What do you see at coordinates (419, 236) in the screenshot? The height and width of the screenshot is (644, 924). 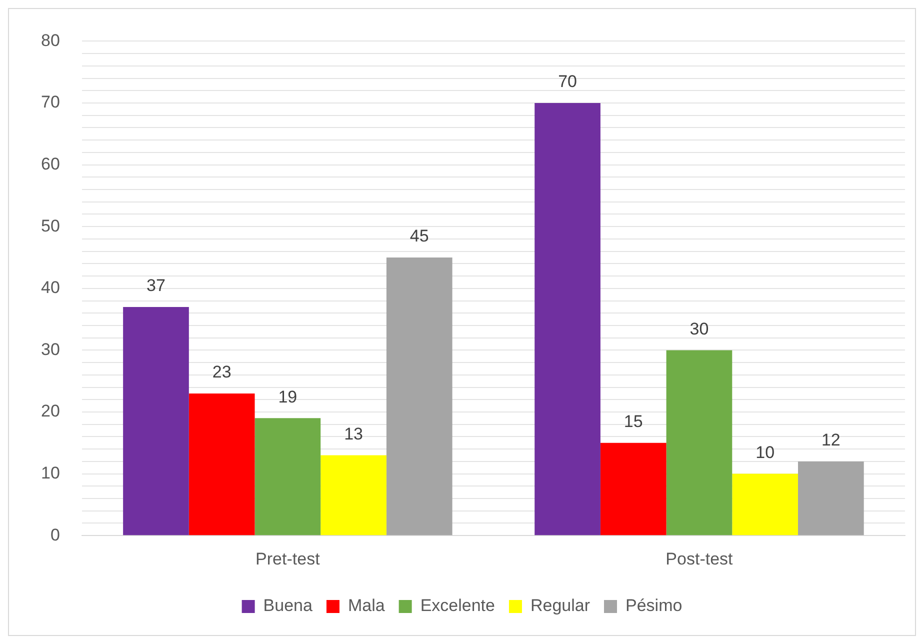 I see `data-label: 45` at bounding box center [419, 236].